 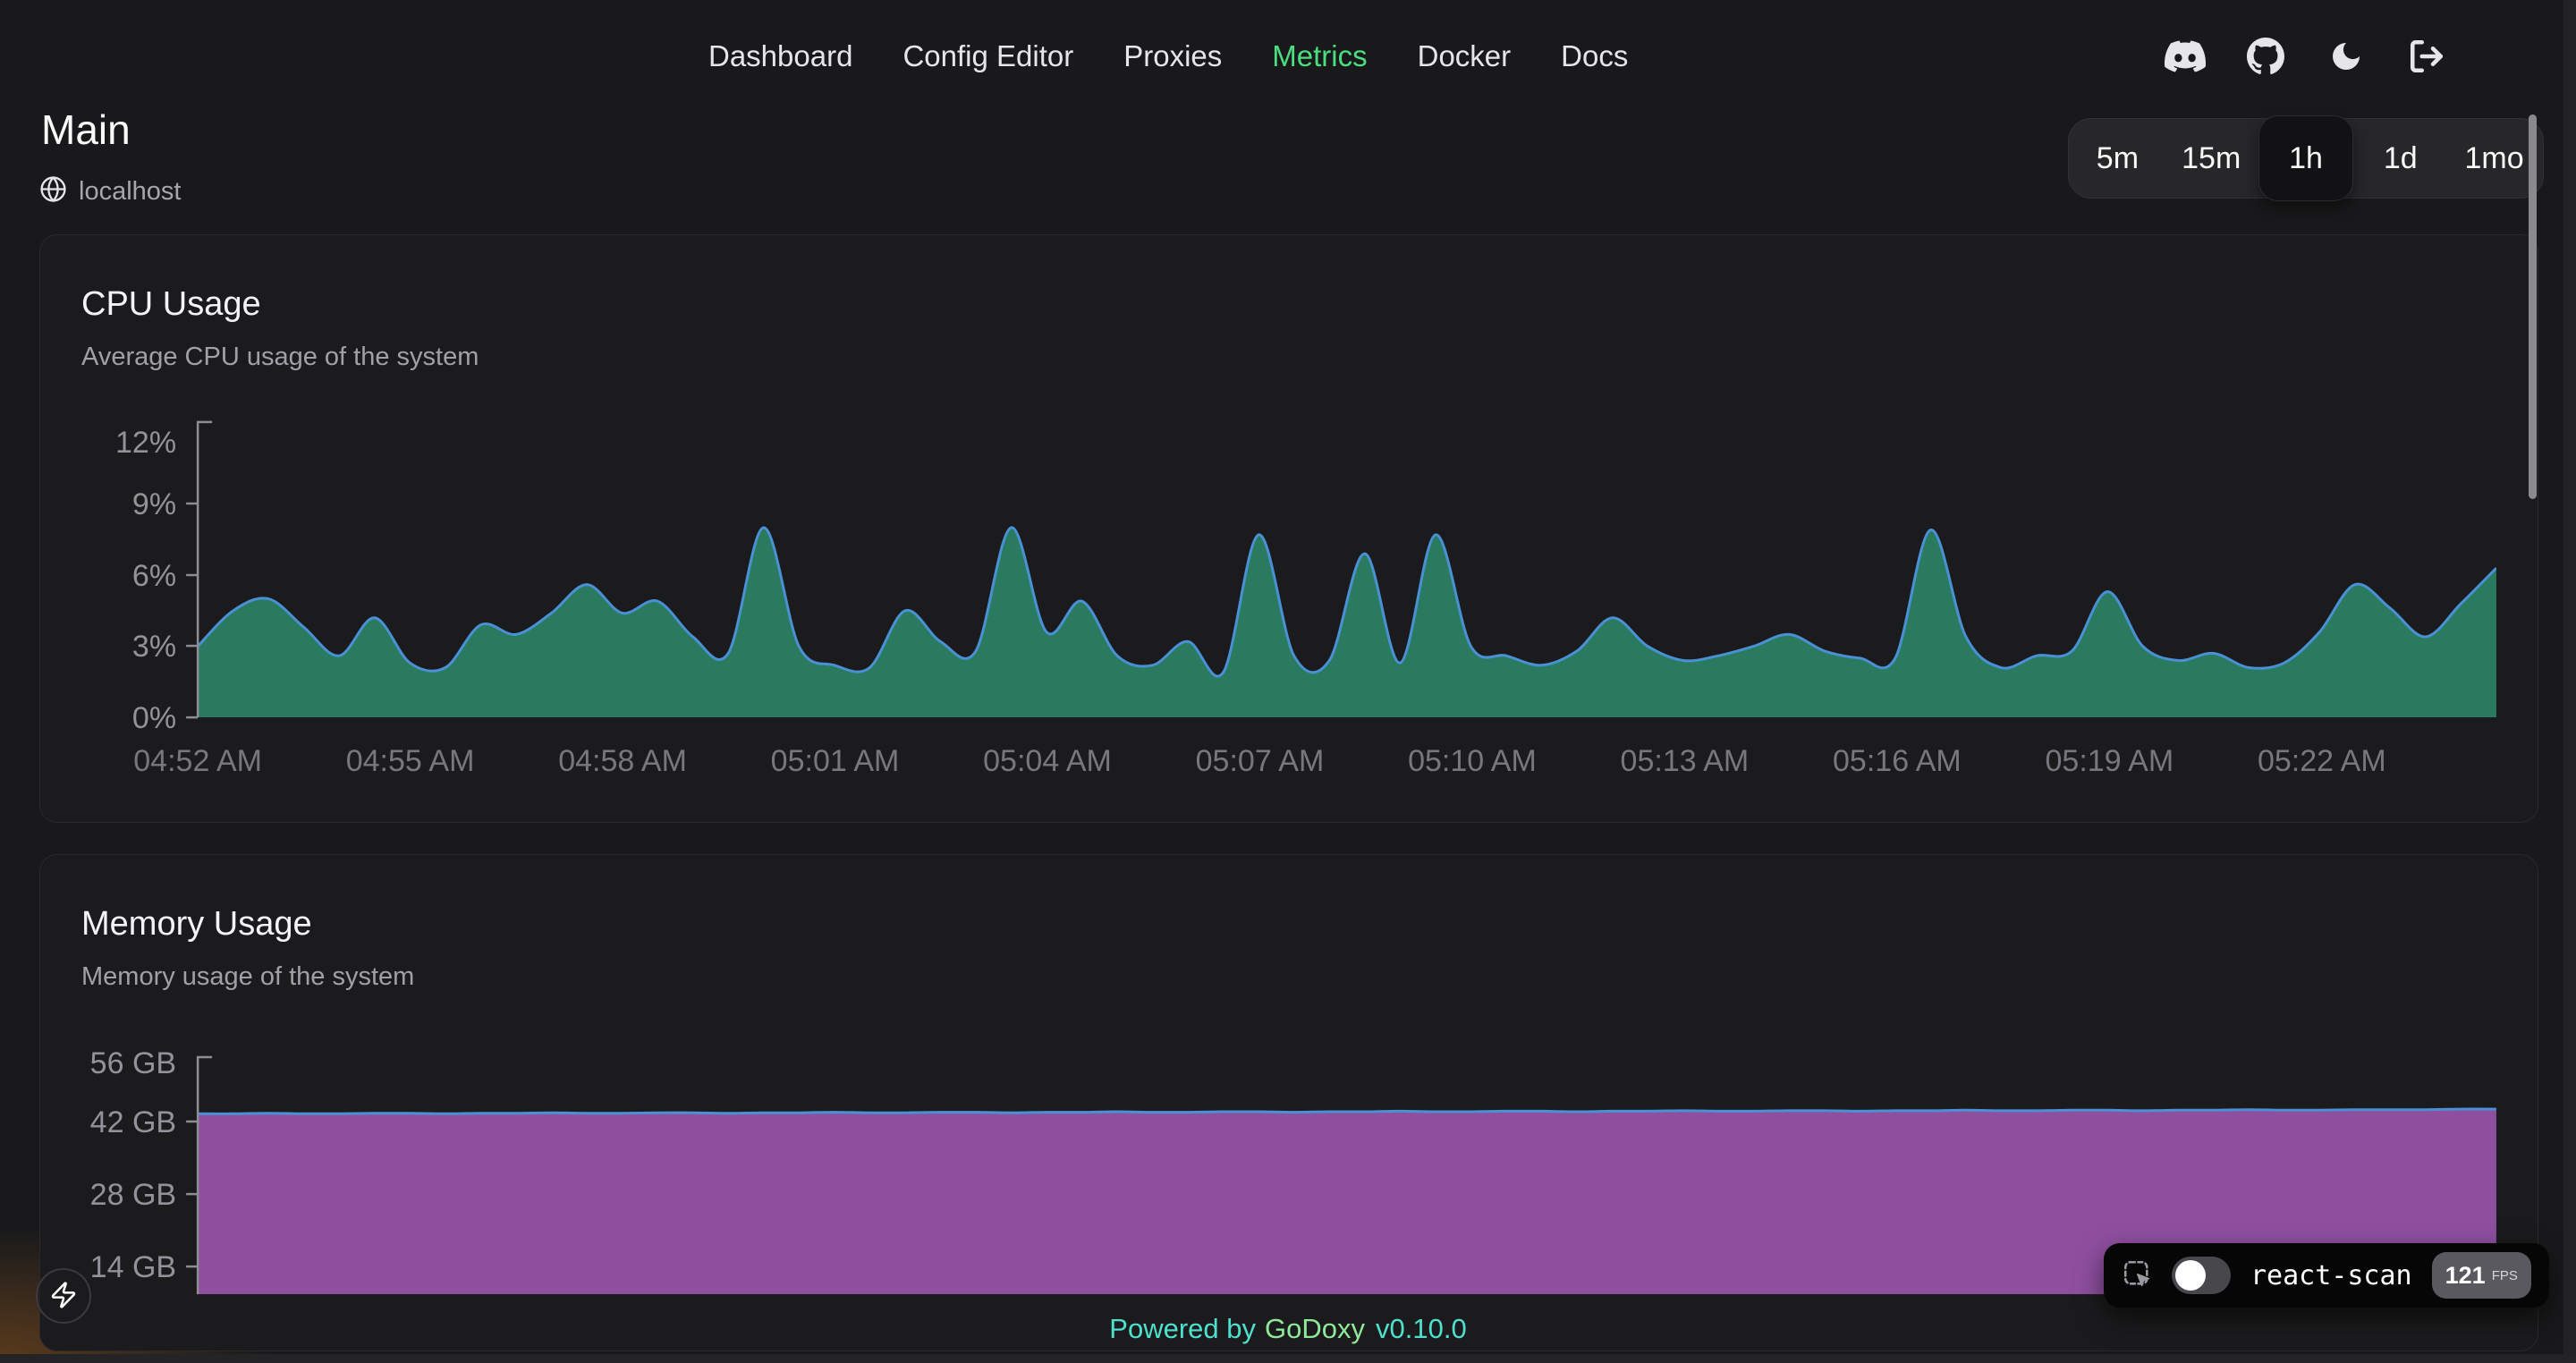 What do you see at coordinates (2322, 761) in the screenshot?
I see `svg-text: 05:22 AM` at bounding box center [2322, 761].